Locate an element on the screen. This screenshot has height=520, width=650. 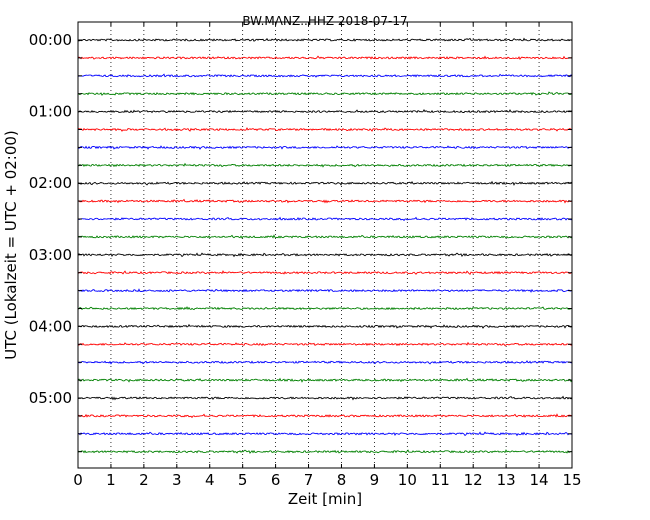
y-tick-label: 05:00 is located at coordinates (50, 398).